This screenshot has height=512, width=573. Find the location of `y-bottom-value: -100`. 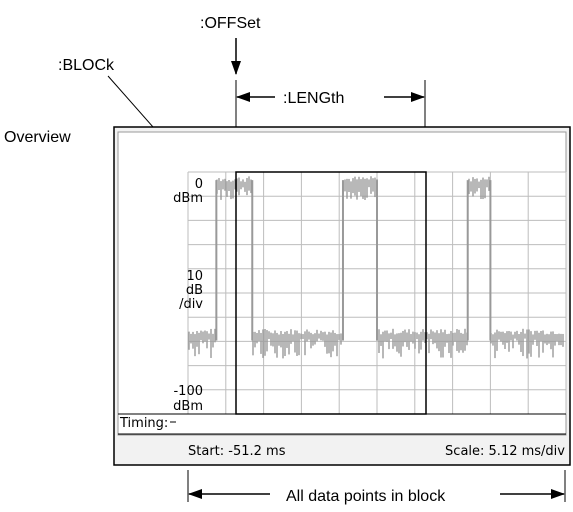

y-bottom-value: -100 is located at coordinates (188, 391).